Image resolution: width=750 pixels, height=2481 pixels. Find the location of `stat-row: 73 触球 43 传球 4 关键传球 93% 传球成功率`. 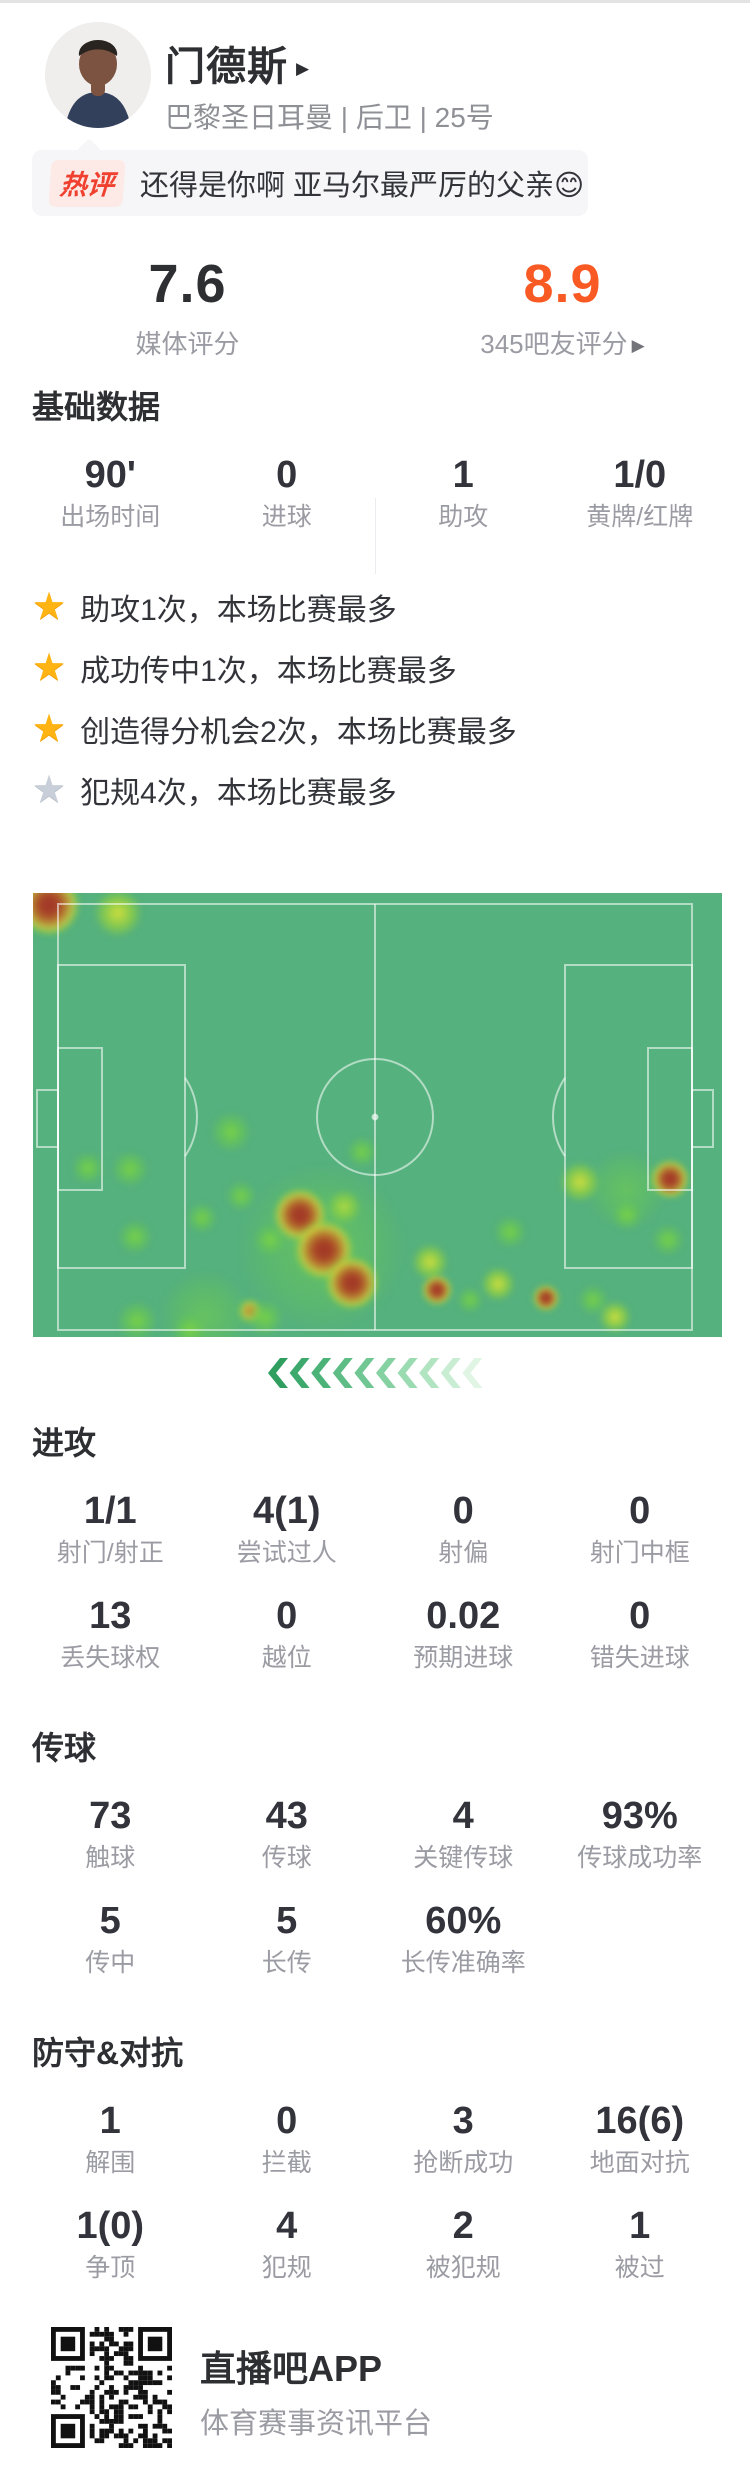

stat-row: 73 触球 43 传球 4 关键传球 93% 传球成功率 is located at coordinates (375, 1833).